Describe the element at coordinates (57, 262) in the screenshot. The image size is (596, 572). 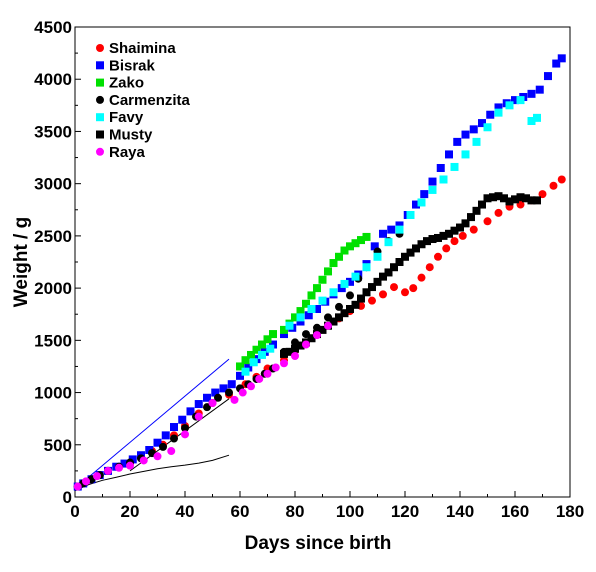
I see `y-axis: 0 500 1000 1500 2000 2500 3000 3500 4000 4500` at that location.